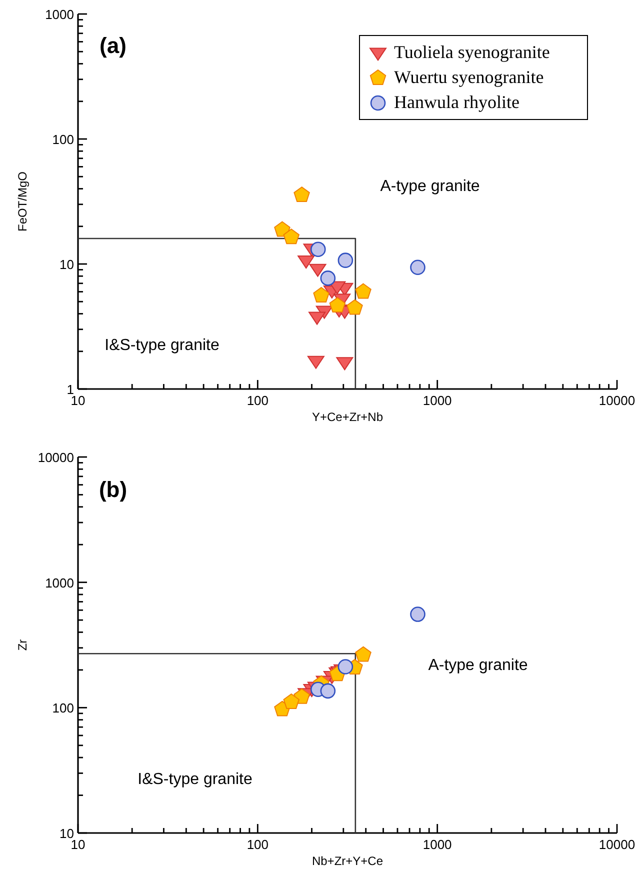 The width and height of the screenshot is (644, 876). I want to click on text: (a), so click(113, 46).